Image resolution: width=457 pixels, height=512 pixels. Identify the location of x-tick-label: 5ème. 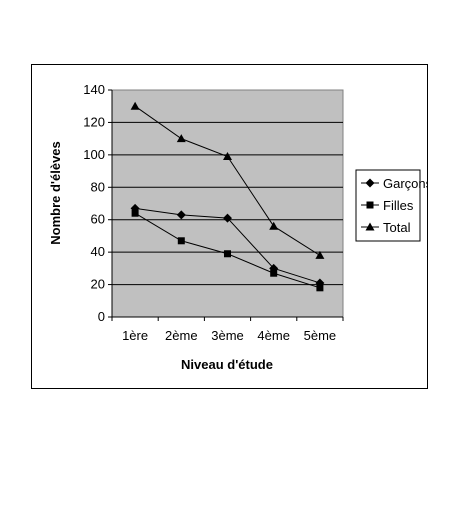
(320, 335).